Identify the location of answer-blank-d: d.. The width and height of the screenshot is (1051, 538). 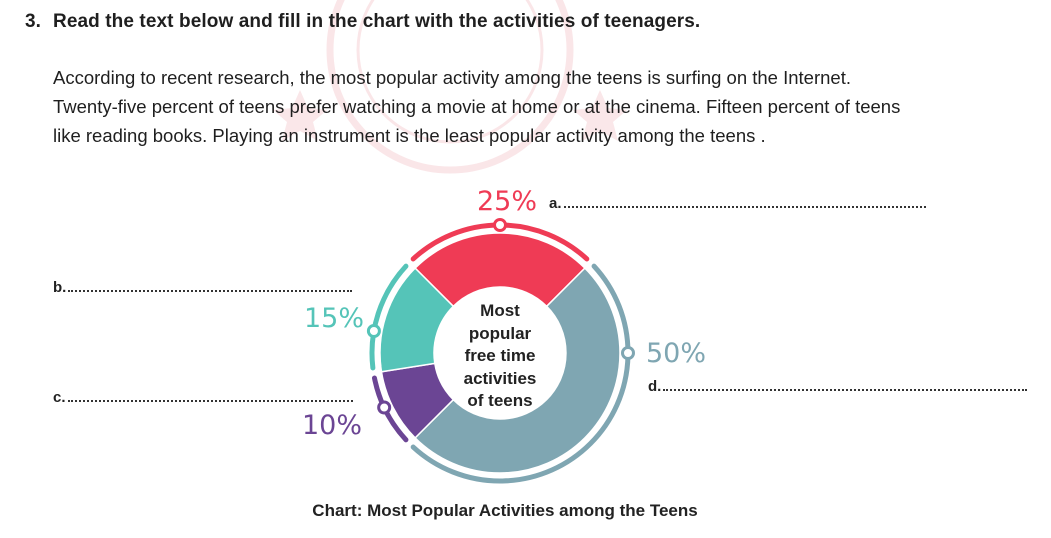
(838, 386).